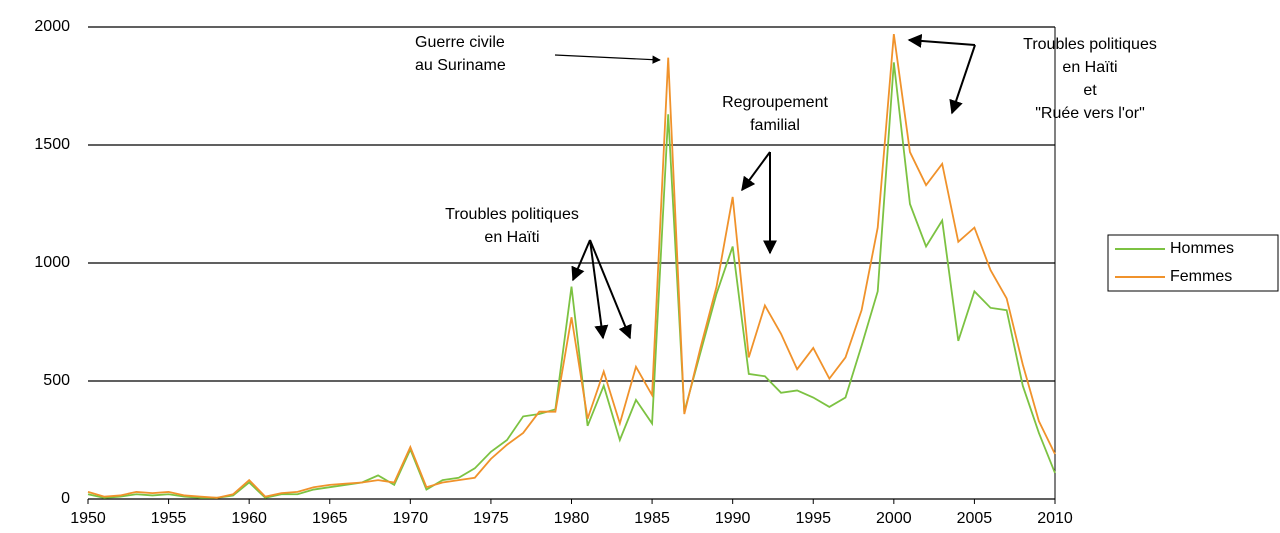 The image size is (1280, 533). Describe the element at coordinates (460, 42) in the screenshot. I see `annotation: Guerre civile` at that location.